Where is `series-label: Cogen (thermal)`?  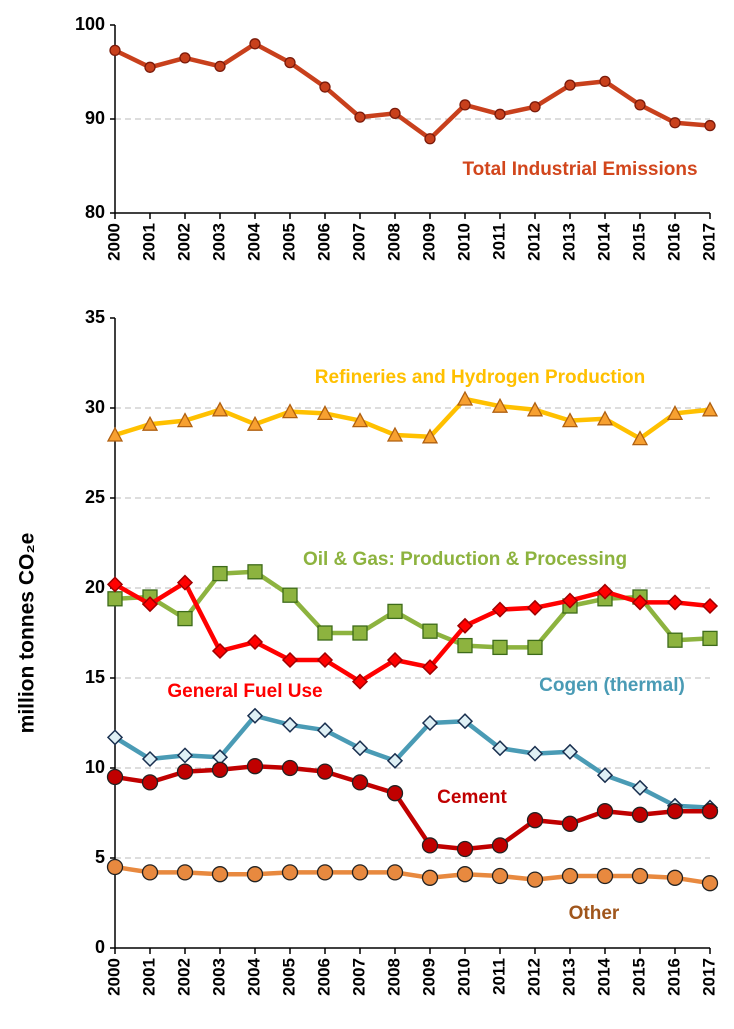 series-label: Cogen (thermal) is located at coordinates (612, 685).